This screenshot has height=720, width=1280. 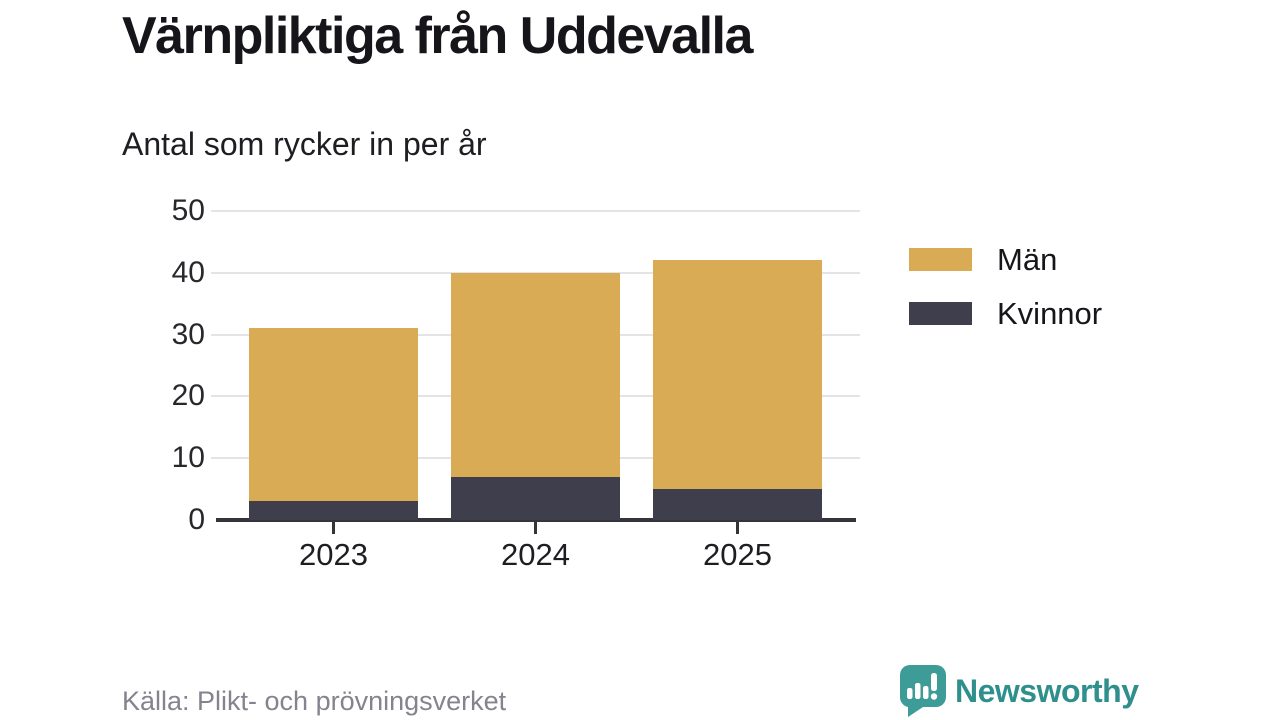 I want to click on chart-subtitle: Antal som rycker in per år, so click(x=304, y=144).